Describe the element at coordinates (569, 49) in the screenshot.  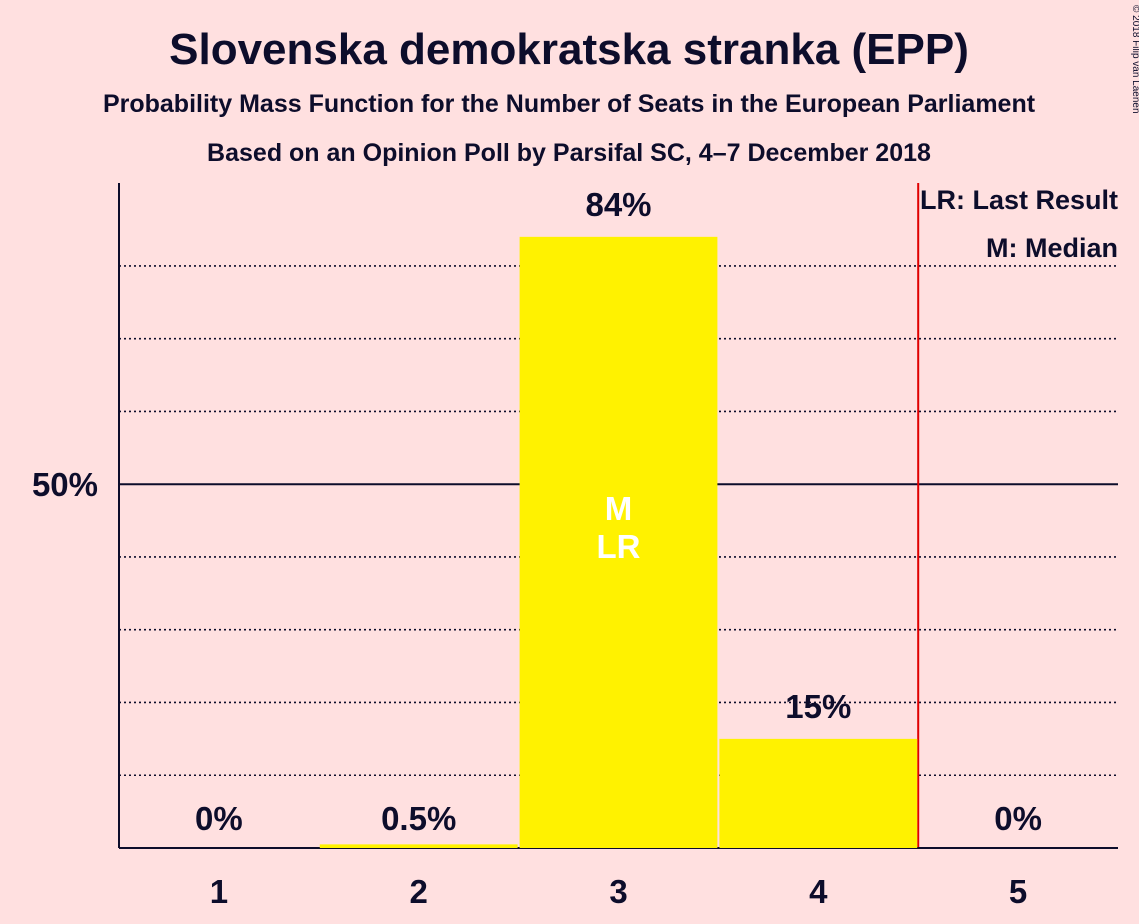
I see `chart-title: Slovenska demokratska stranka (EPP)` at that location.